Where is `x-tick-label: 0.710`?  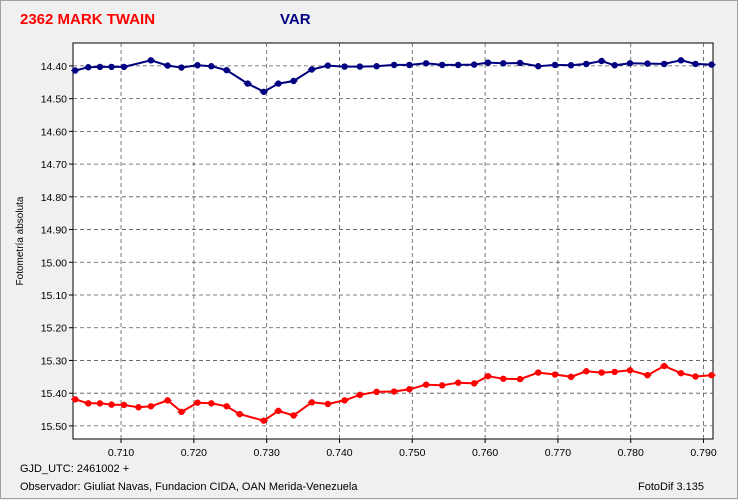
x-tick-label: 0.710 is located at coordinates (121, 453).